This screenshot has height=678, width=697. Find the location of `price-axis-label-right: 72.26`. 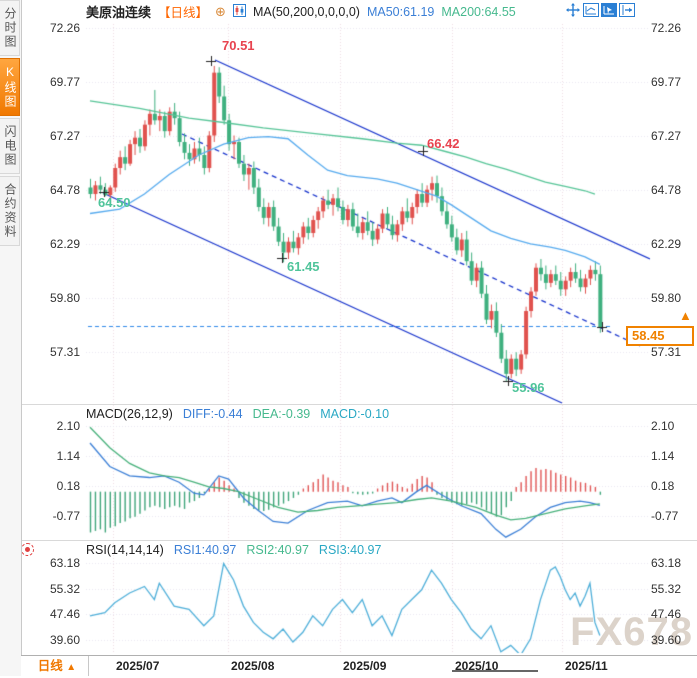

price-axis-label-right: 72.26 is located at coordinates (666, 28).